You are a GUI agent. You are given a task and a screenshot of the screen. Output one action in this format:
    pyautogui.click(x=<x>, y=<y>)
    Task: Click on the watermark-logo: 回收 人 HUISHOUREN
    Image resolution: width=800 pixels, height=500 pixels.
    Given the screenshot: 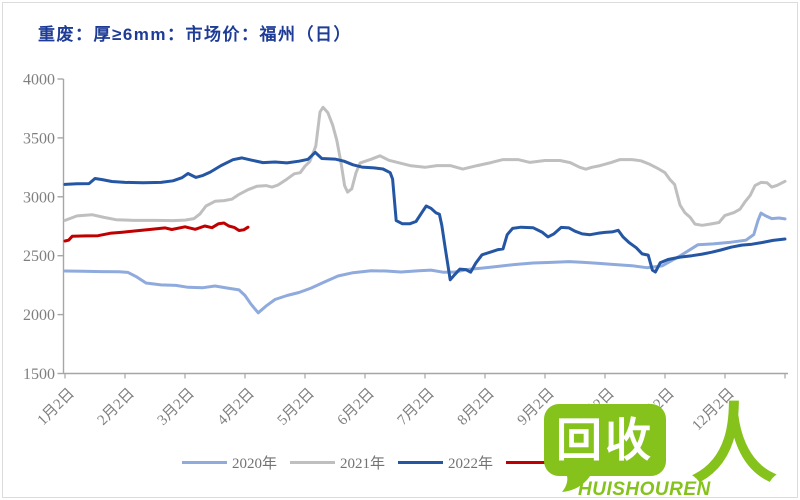 What is the action you would take?
    pyautogui.click(x=665, y=446)
    